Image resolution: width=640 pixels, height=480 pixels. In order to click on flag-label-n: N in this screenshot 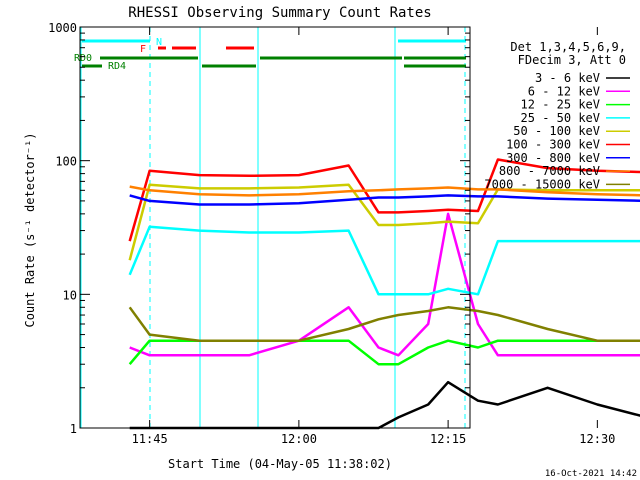, I will do `click(159, 42)`.